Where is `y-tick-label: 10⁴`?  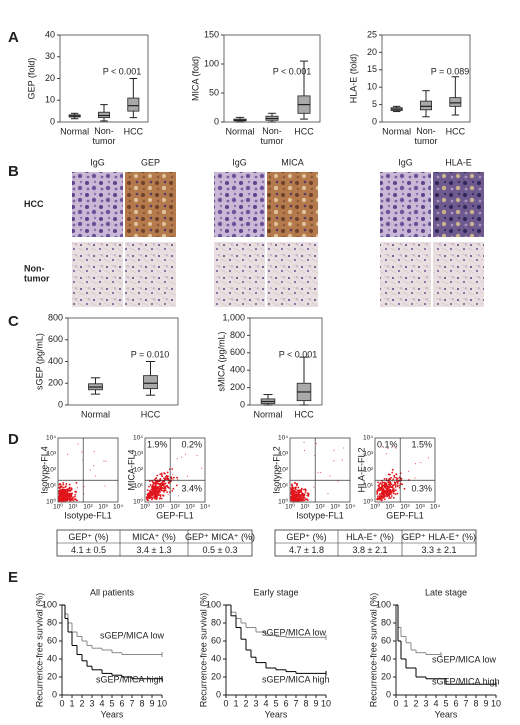
y-tick-label: 10⁴ is located at coordinates (368, 438).